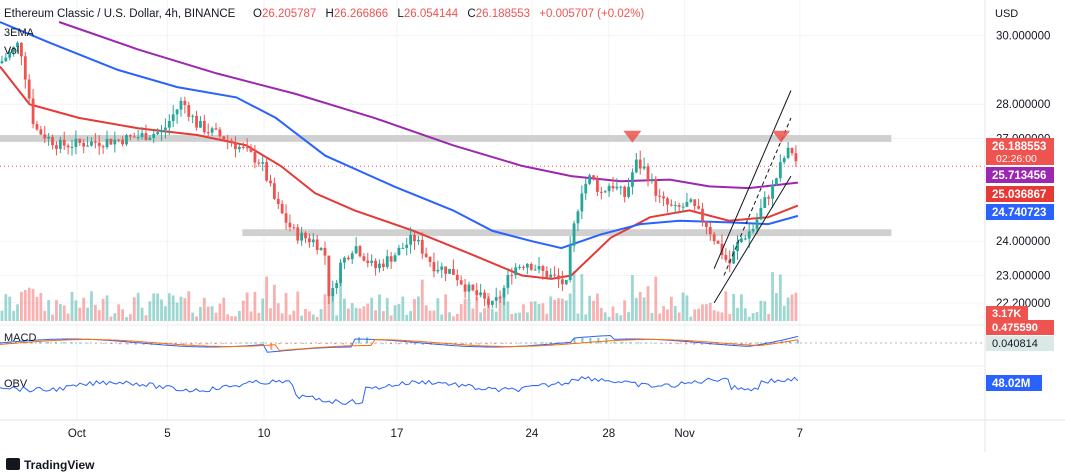 The height and width of the screenshot is (476, 1065). Describe the element at coordinates (50, 465) in the screenshot. I see `tradingview-logo: TradingView` at that location.